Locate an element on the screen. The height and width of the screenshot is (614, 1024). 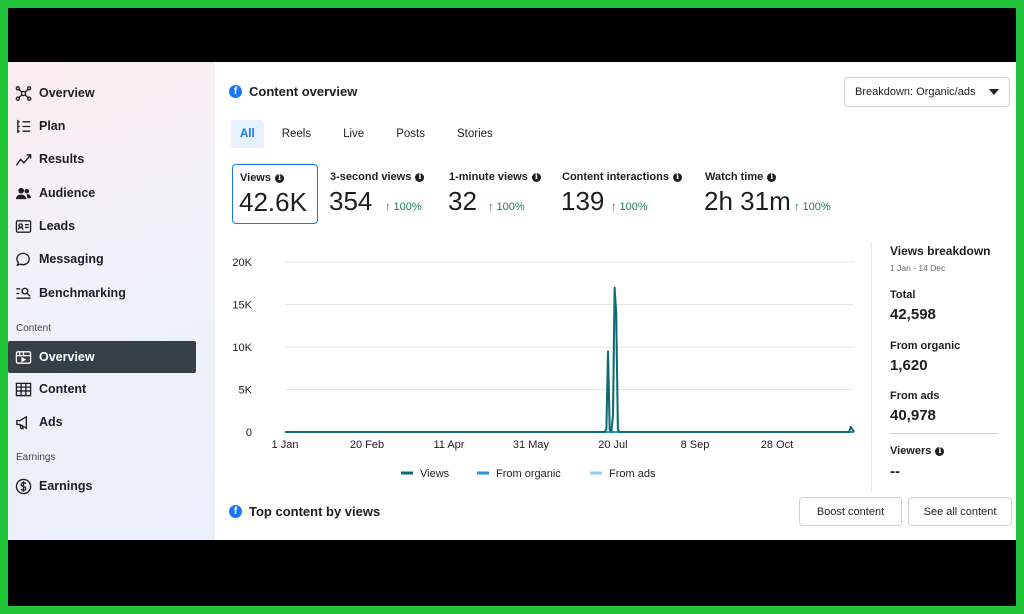
breakdown-dropdown: Breakdown: Organic/ads is located at coordinates (927, 92).